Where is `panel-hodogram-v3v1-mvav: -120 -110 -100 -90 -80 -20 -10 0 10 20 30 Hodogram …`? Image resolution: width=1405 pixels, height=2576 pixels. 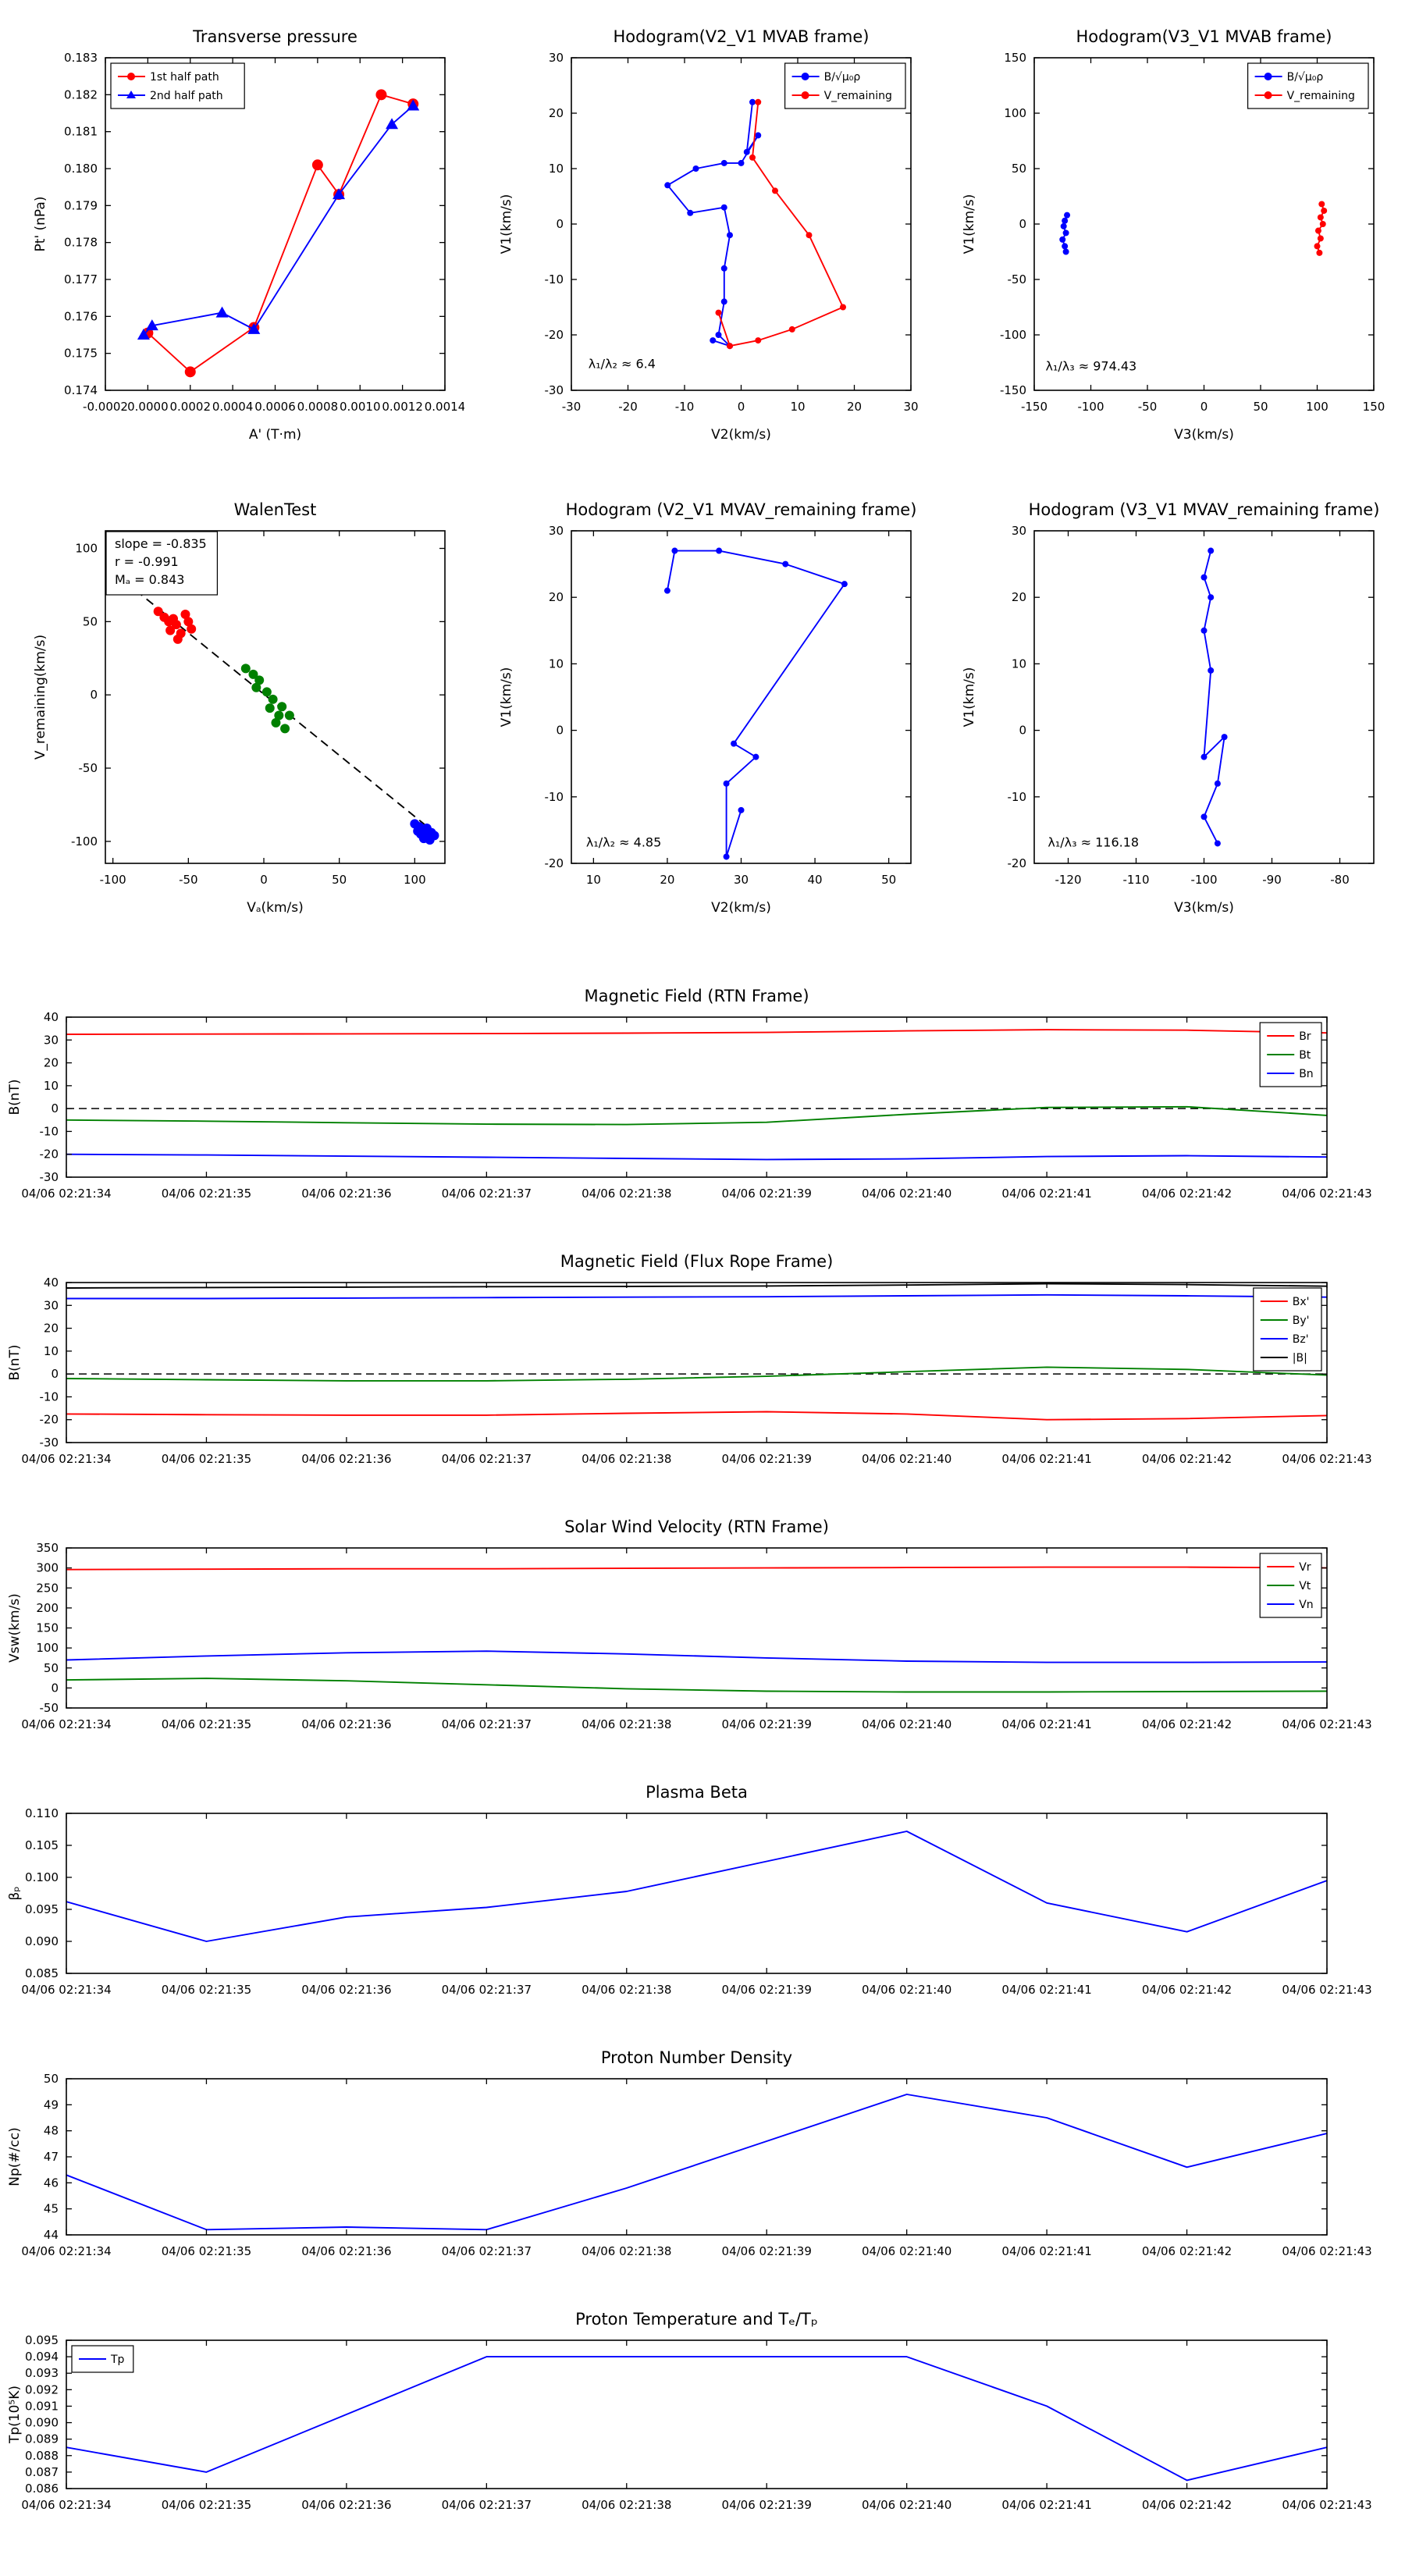
panel-hodogram-v3v1-mvav: -120 -110 -100 -90 -80 -20 -10 0 10 20 30 Hodogram … is located at coordinates (1167, 708).